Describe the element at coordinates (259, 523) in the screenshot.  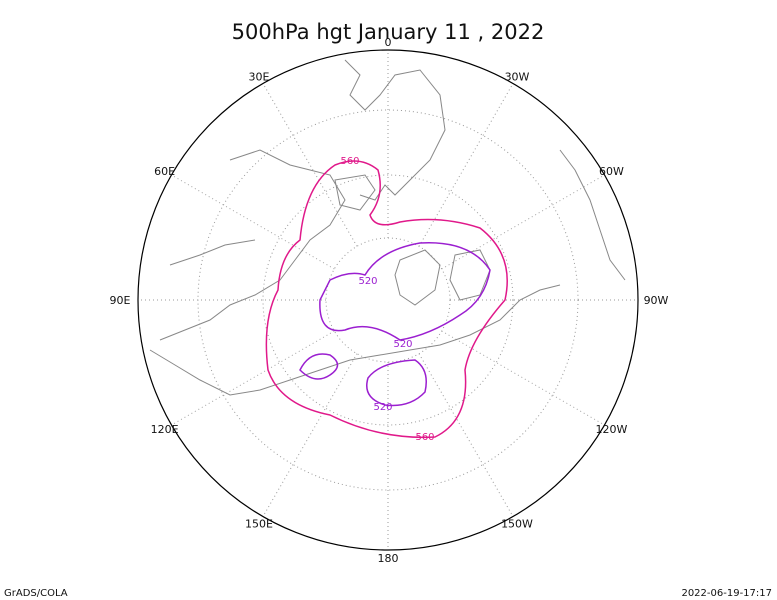
I see `longitude-label: 150E` at that location.